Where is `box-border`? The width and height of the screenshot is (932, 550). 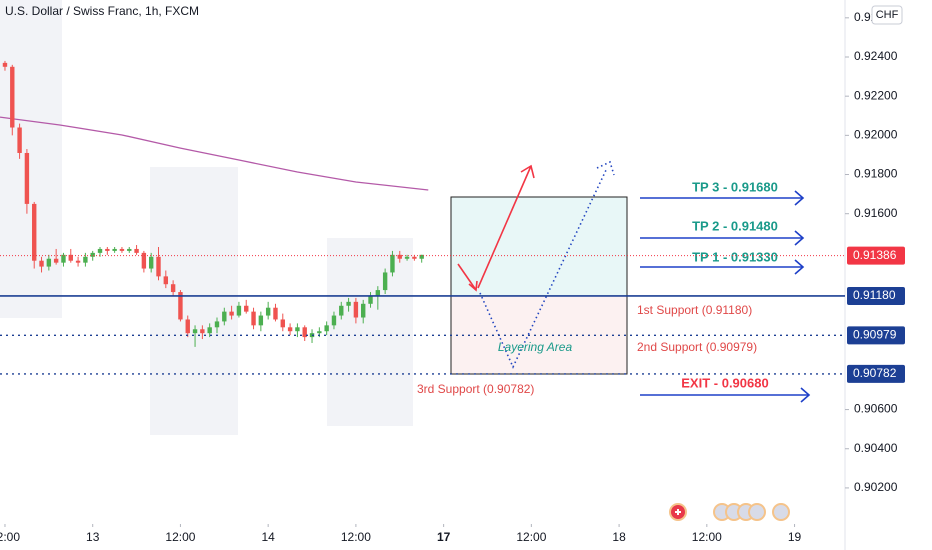 box-border is located at coordinates (539, 285).